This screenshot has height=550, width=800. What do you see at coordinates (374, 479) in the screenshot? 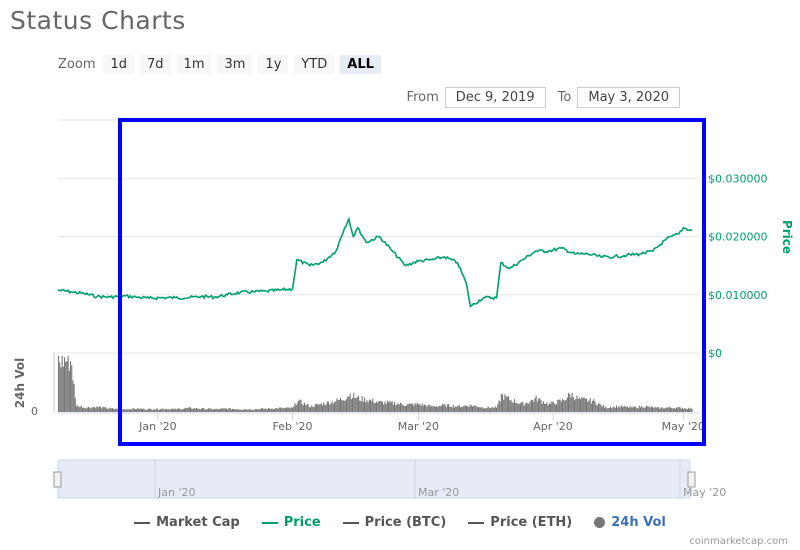
I see `navigator-selection` at bounding box center [374, 479].